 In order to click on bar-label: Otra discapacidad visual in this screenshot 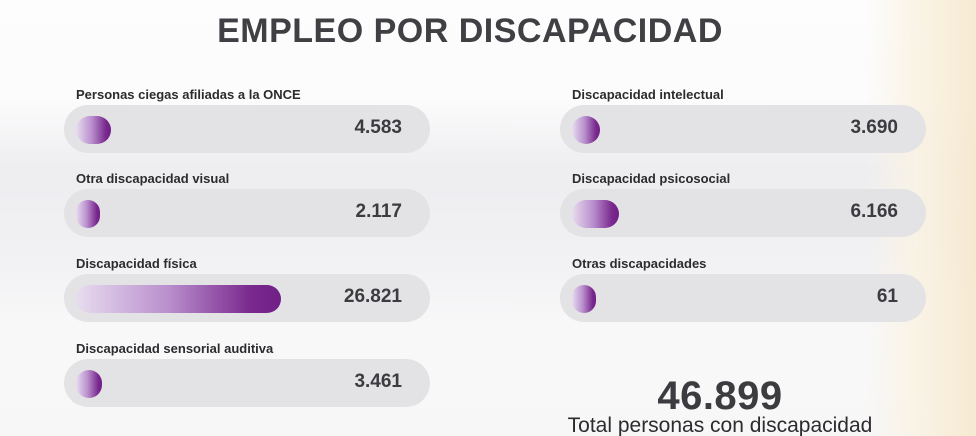, I will do `click(153, 178)`.